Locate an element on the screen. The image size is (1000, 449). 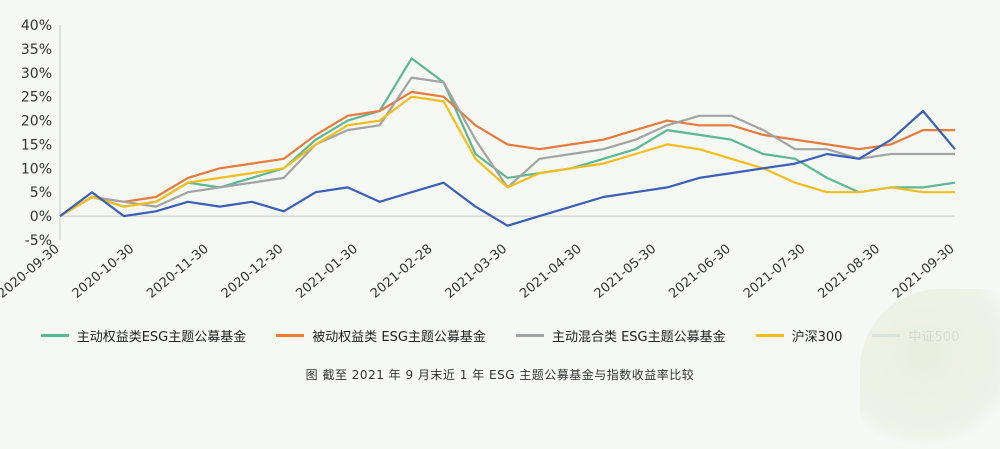
x-tick-label: 2021-03-30 is located at coordinates (477, 272).